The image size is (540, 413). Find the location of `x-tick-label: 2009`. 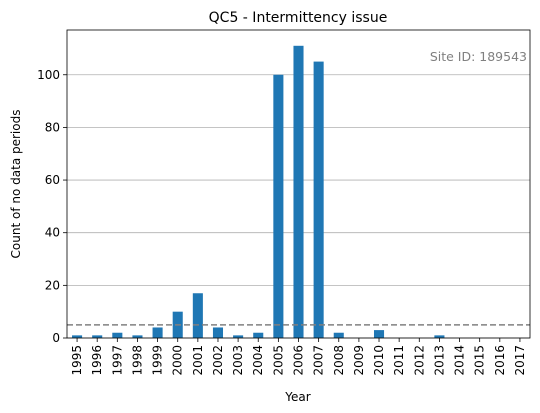

x-tick-label: 2009 is located at coordinates (359, 360).